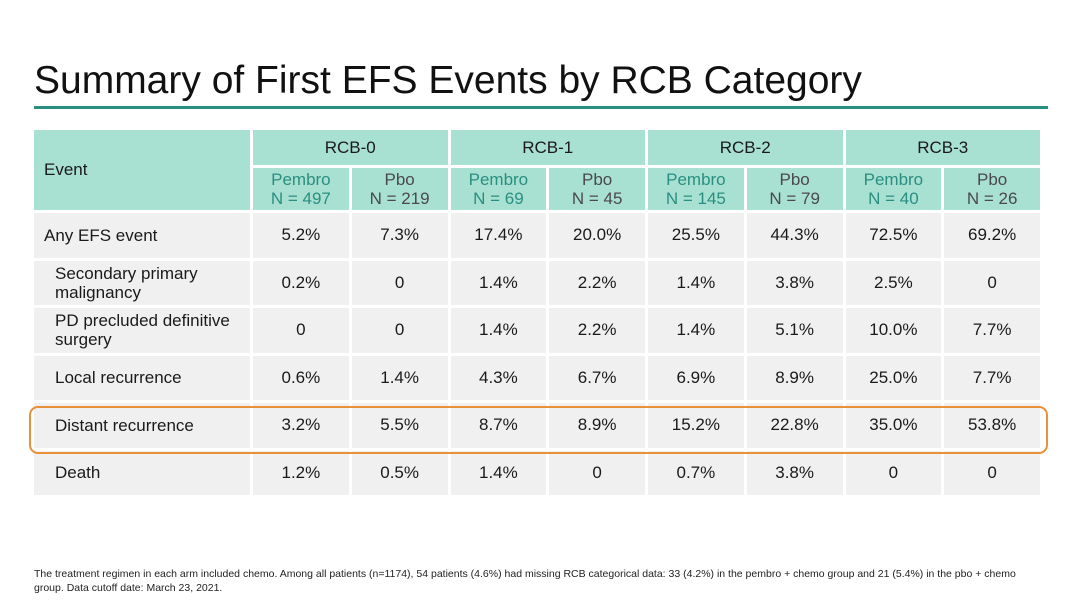 The width and height of the screenshot is (1080, 608). What do you see at coordinates (399, 235) in the screenshot?
I see `table-cell: 7.3%` at bounding box center [399, 235].